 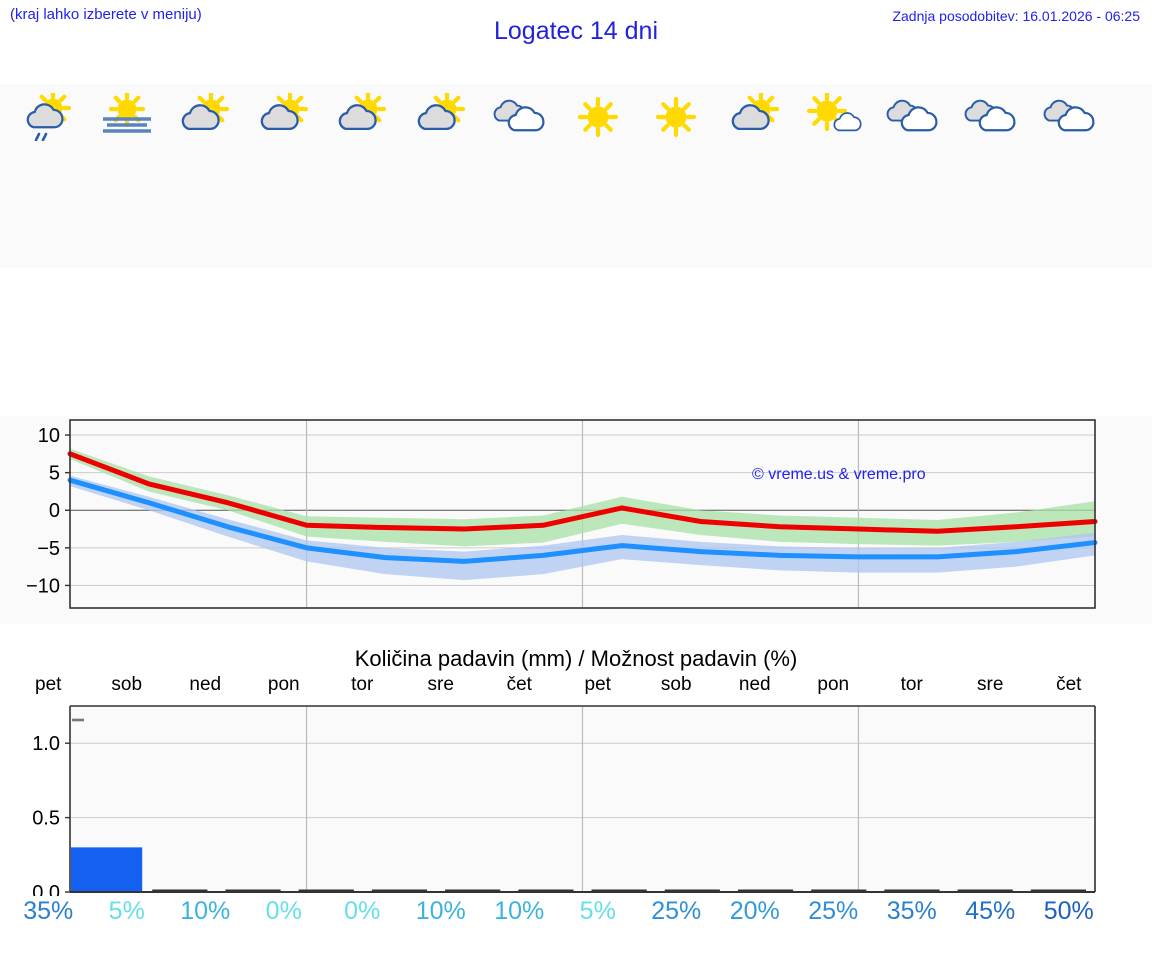 What do you see at coordinates (990, 911) in the screenshot?
I see `precip-probability: 45%` at bounding box center [990, 911].